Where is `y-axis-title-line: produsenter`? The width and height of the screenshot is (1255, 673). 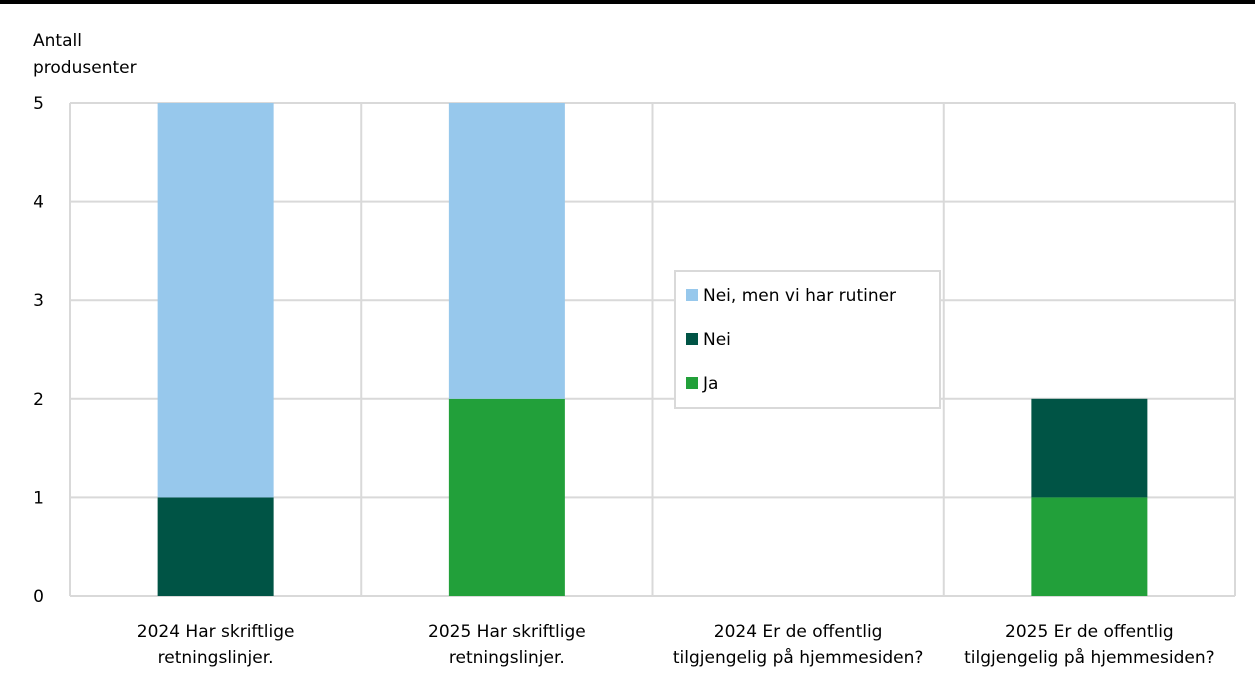 y-axis-title-line: produsenter is located at coordinates (85, 68).